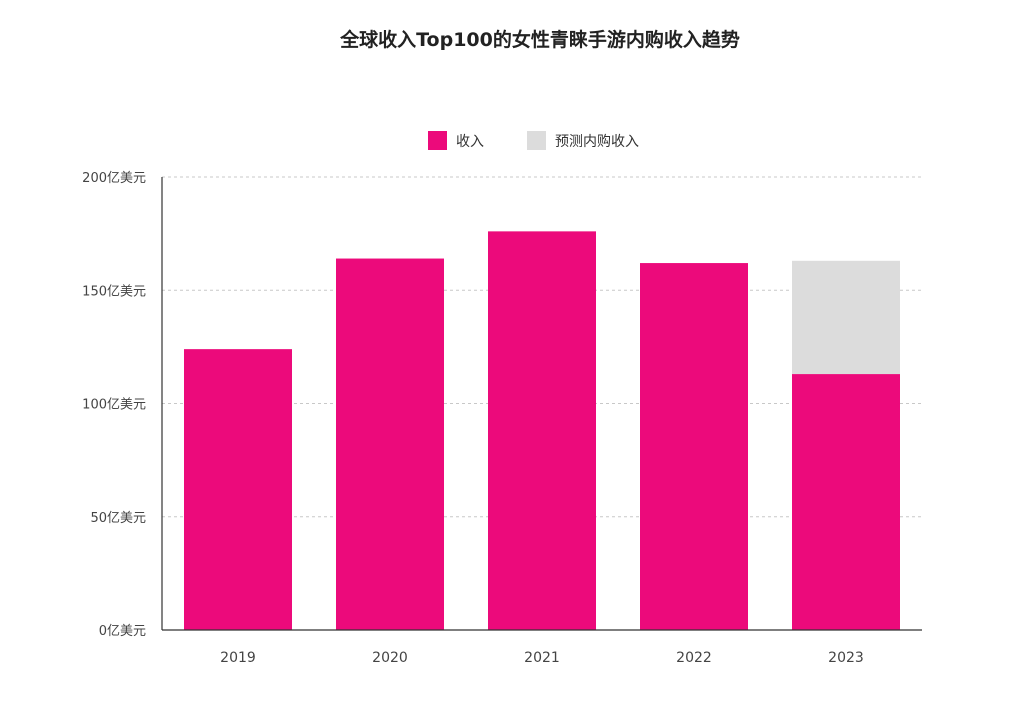 This screenshot has width=1012, height=703. What do you see at coordinates (470, 142) in the screenshot?
I see `legend-label: 收入` at bounding box center [470, 142].